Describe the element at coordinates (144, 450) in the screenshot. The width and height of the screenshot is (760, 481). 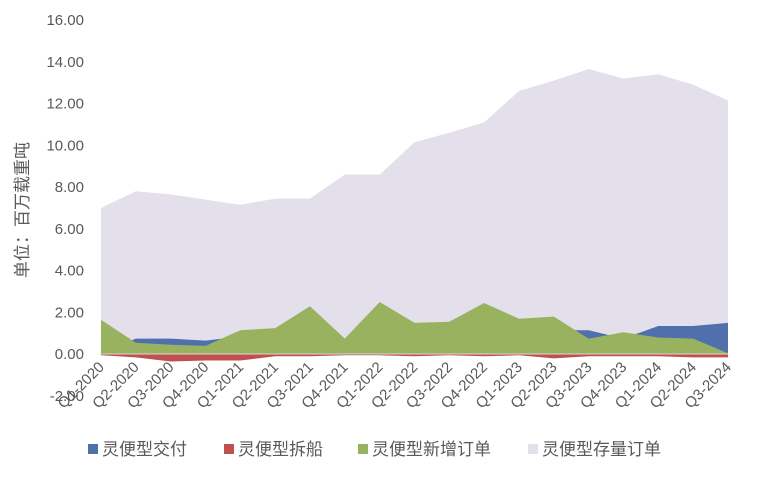
I see `legend-label: 灵便型交付` at that location.